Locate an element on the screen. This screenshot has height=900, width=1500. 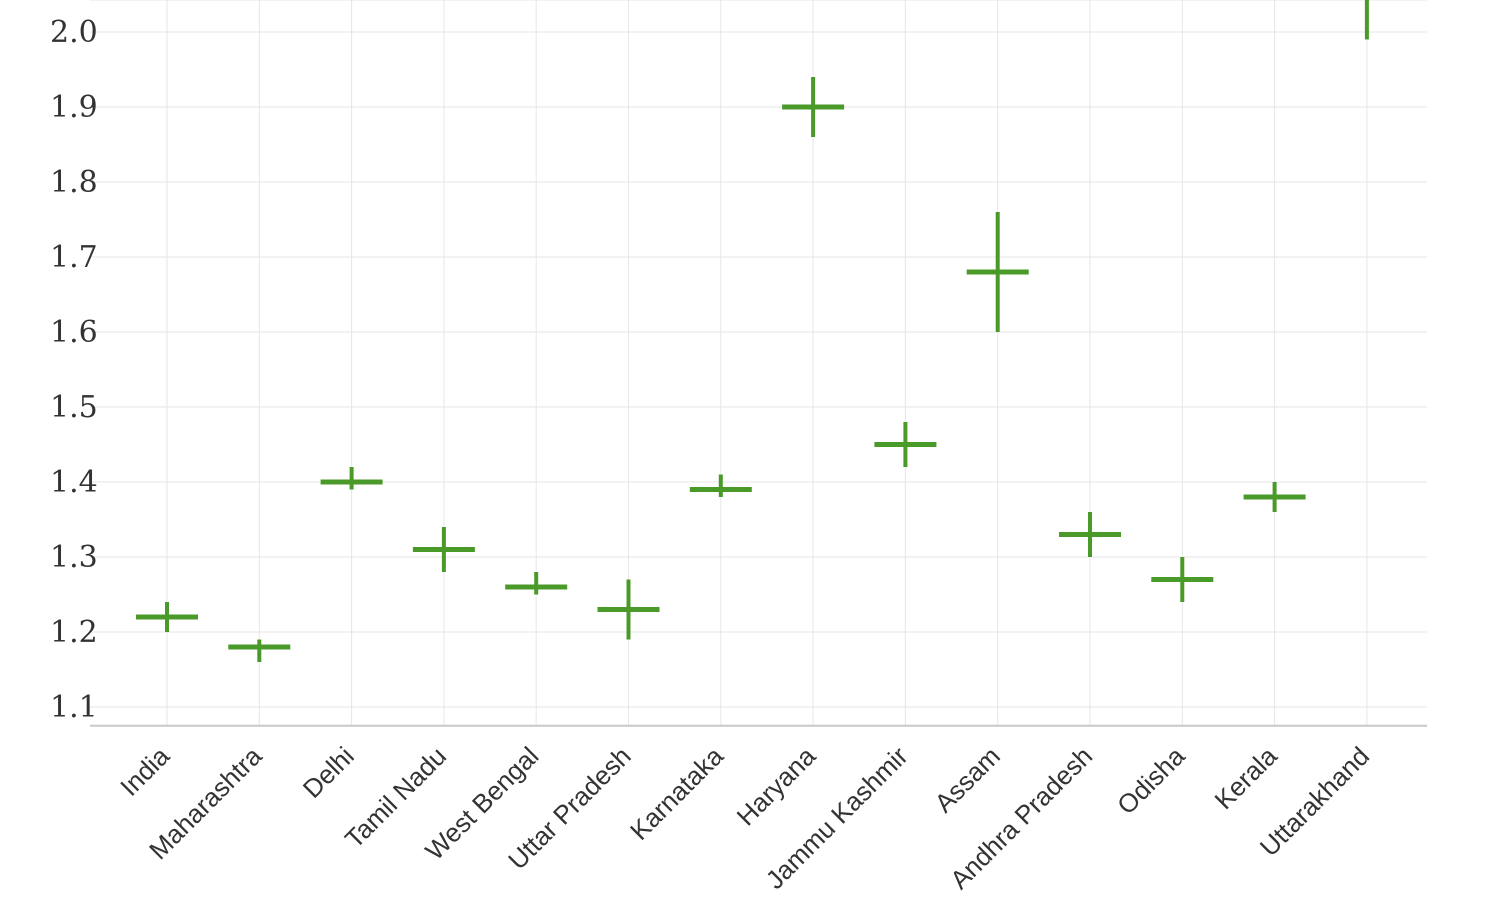
x-tick-label: Kerala is located at coordinates (1245, 777).